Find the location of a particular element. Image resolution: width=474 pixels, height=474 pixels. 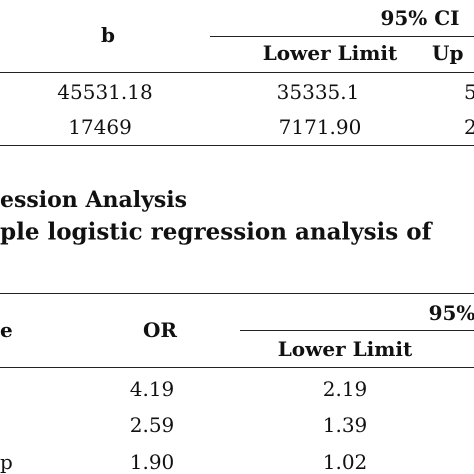

cell: 1.02 is located at coordinates (345, 462).